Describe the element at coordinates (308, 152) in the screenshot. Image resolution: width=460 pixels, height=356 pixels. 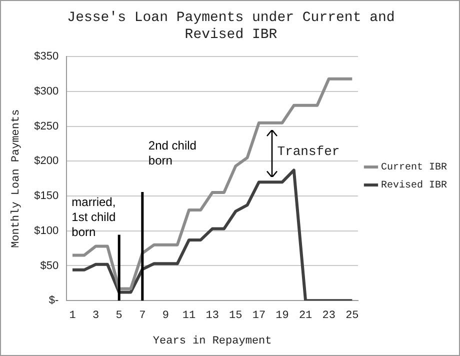
I see `annotation: Transfer` at that location.